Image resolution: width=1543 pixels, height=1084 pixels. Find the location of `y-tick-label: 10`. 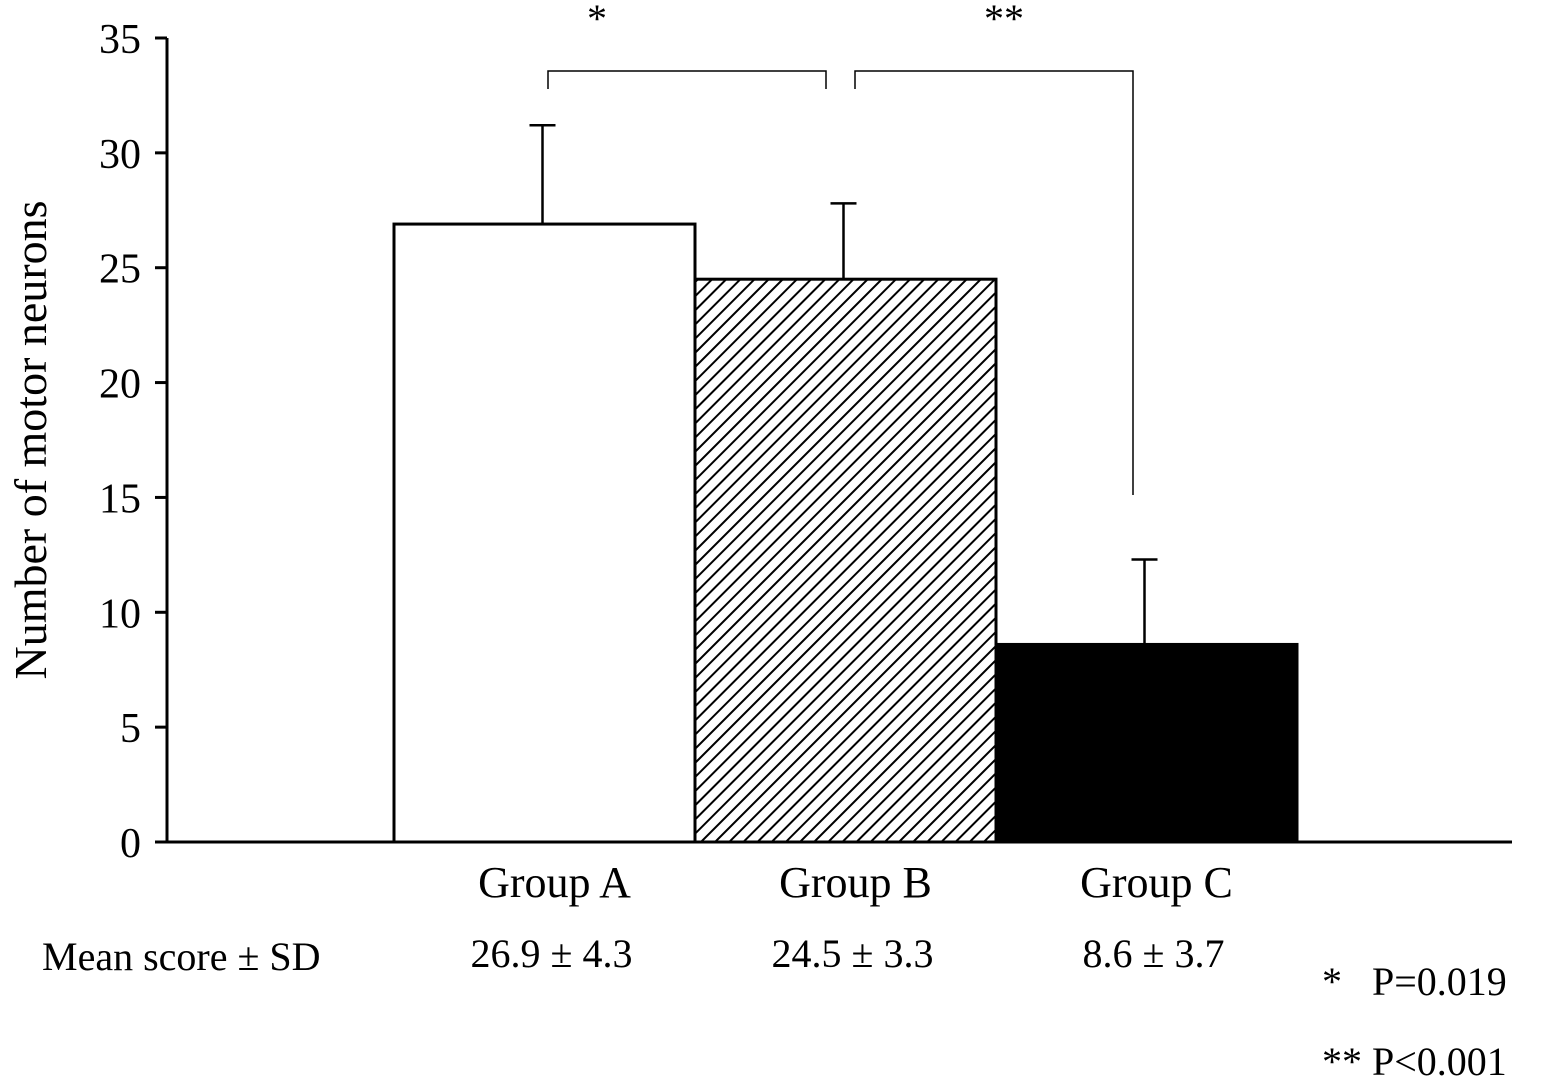

y-tick-label: 10 is located at coordinates (120, 614).